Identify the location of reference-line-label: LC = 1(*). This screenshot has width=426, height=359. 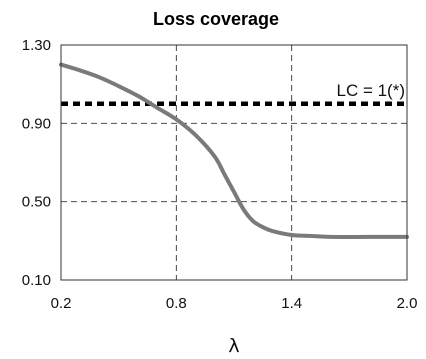
(371, 90).